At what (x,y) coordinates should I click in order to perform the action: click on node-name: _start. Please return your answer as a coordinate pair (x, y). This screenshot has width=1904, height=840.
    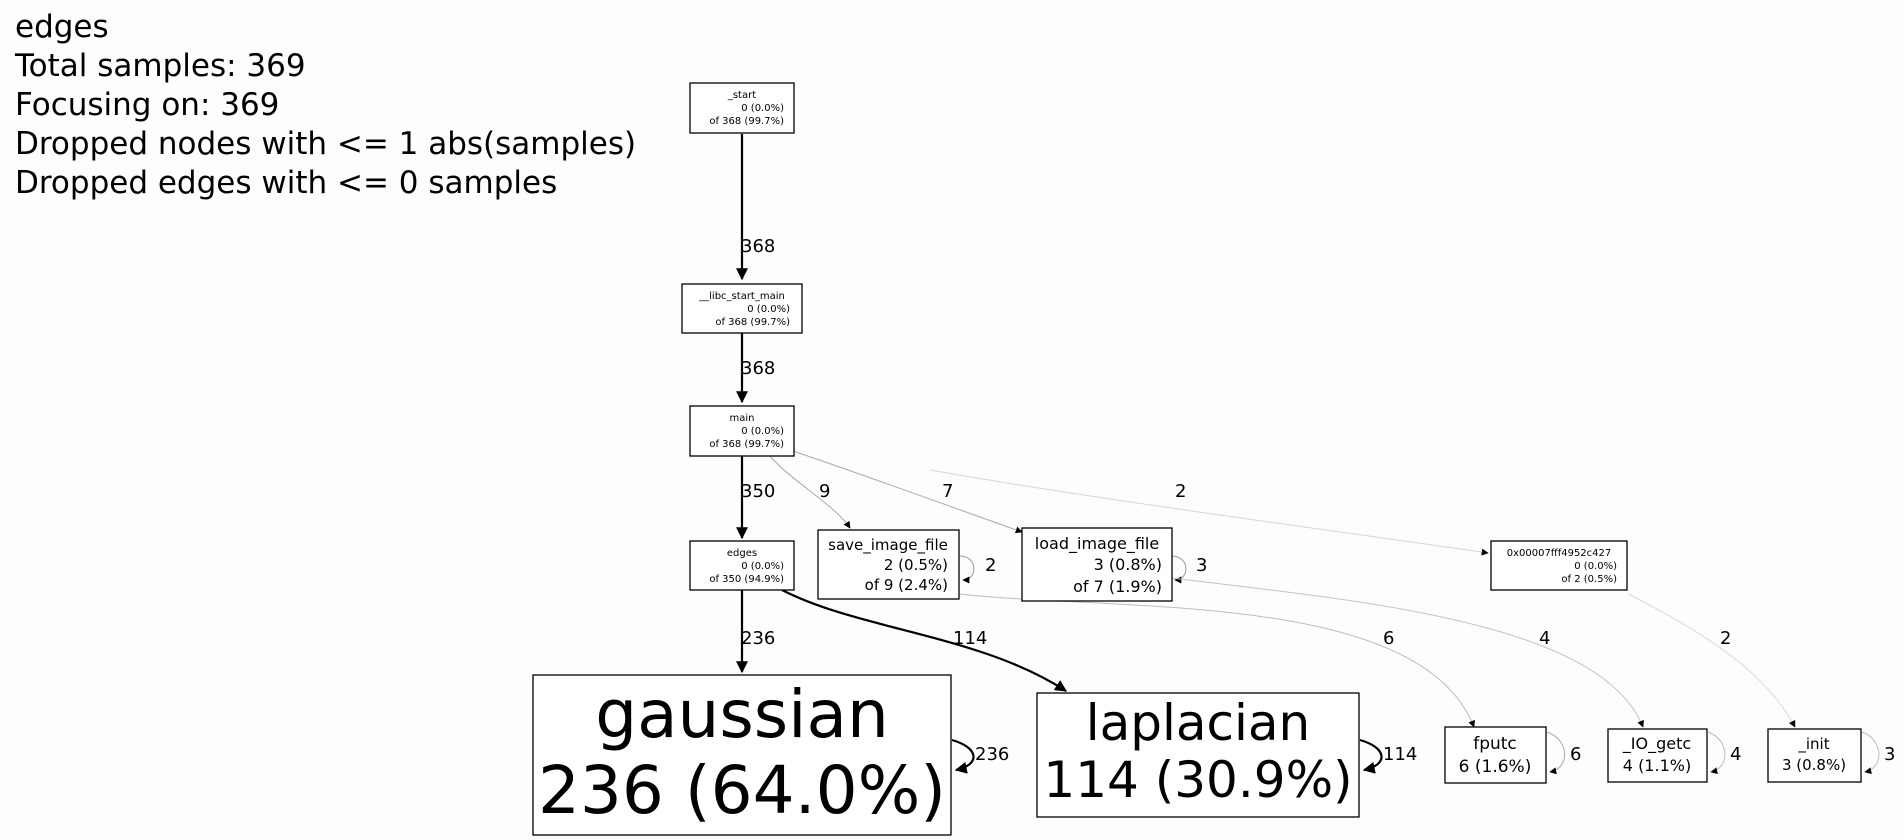
    Looking at the image, I should click on (741, 95).